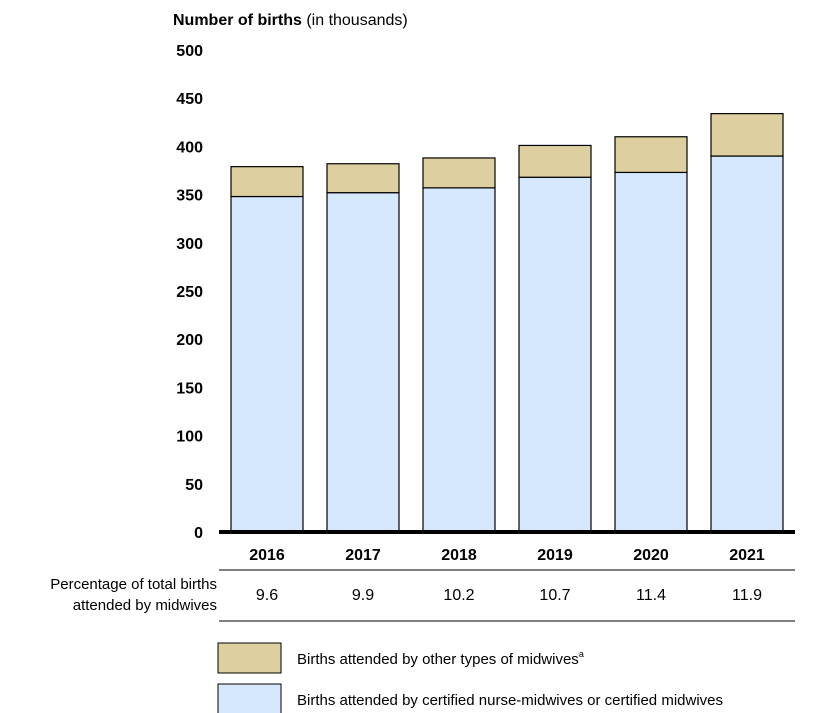 Image resolution: width=825 pixels, height=713 pixels. I want to click on pct-value: 9.9, so click(363, 595).